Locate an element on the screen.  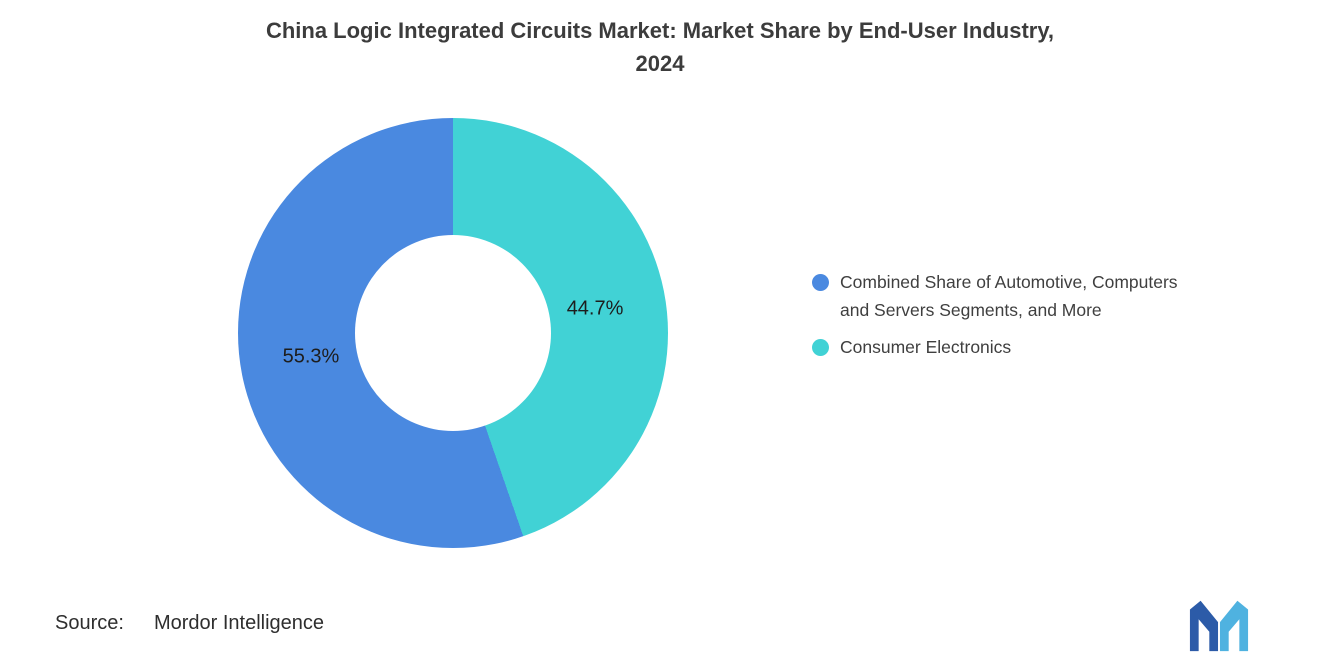
donut-hole is located at coordinates (453, 333).